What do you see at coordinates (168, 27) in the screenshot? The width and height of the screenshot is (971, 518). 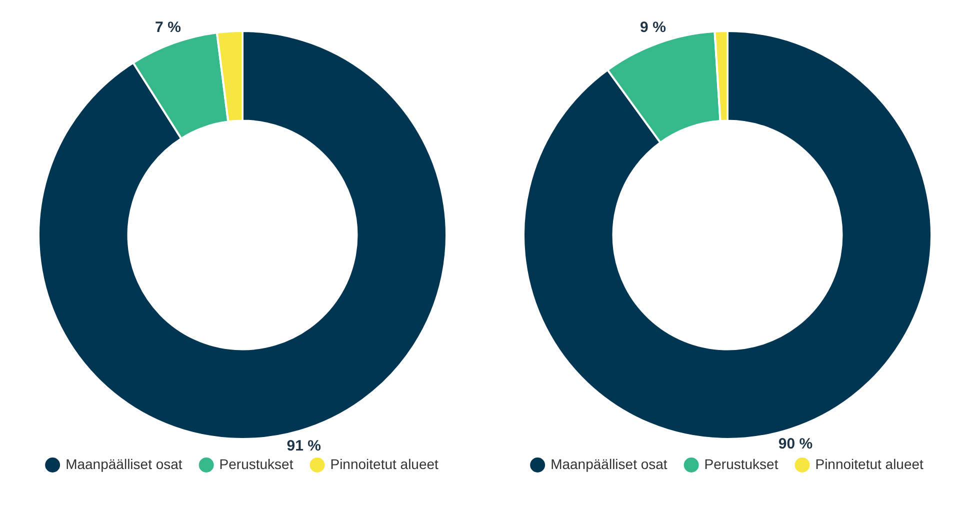 I see `data-label: 7 %` at bounding box center [168, 27].